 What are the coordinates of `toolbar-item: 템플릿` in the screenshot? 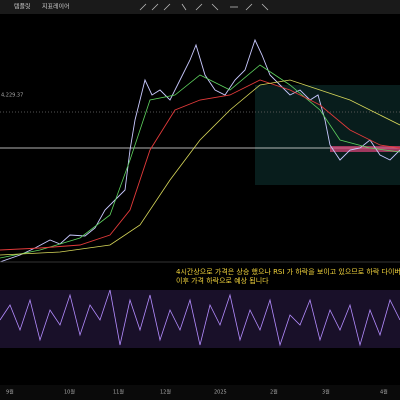 It's located at (22, 7).